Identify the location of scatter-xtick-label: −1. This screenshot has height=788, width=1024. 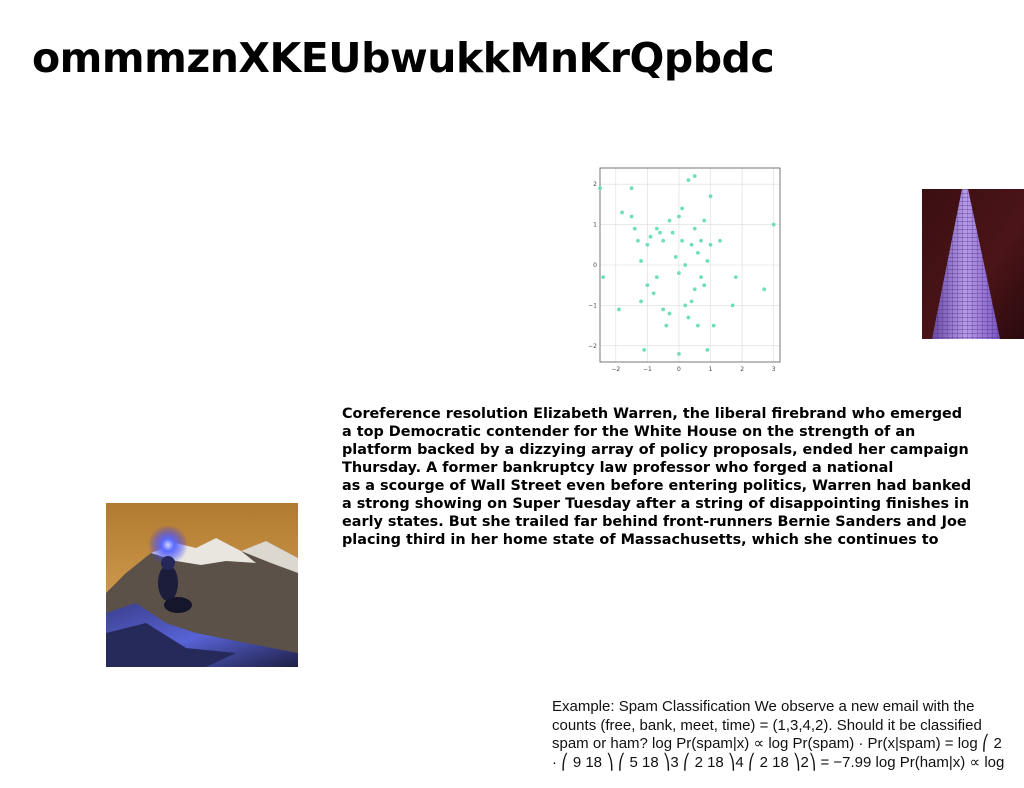
(647, 369).